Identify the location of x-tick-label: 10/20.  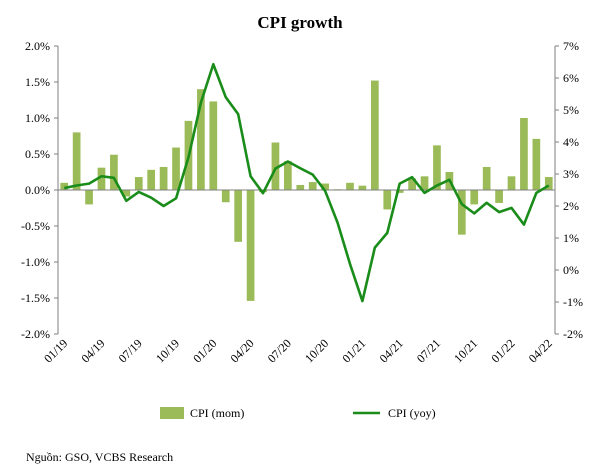
(316, 350).